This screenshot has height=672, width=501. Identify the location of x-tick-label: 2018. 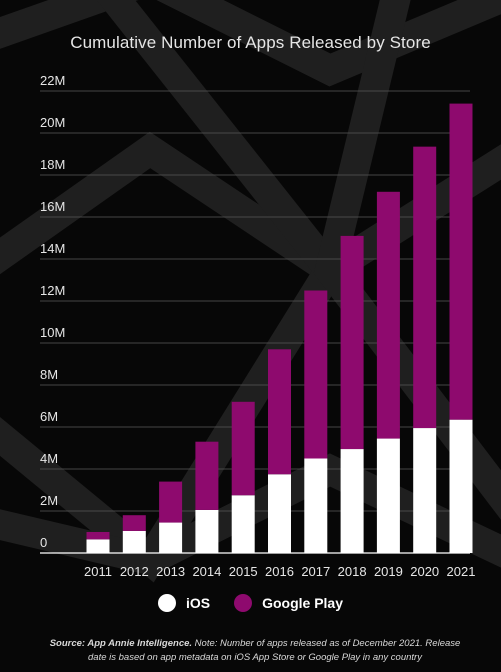
(352, 571).